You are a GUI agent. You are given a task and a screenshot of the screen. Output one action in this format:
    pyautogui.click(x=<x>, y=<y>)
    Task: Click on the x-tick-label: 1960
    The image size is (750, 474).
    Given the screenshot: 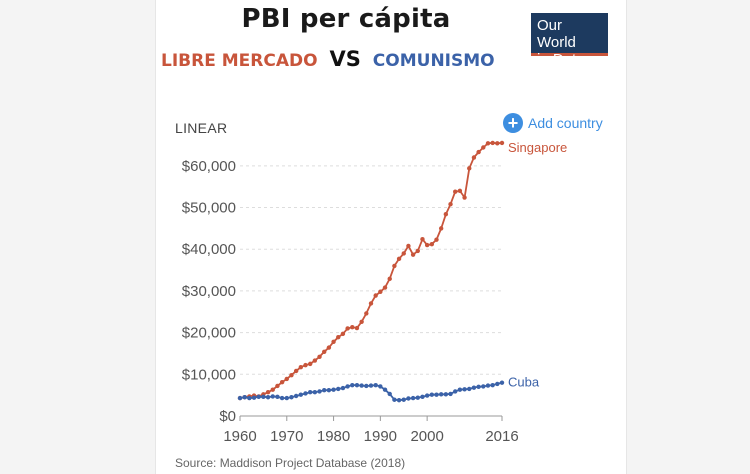 What is the action you would take?
    pyautogui.click(x=239, y=436)
    